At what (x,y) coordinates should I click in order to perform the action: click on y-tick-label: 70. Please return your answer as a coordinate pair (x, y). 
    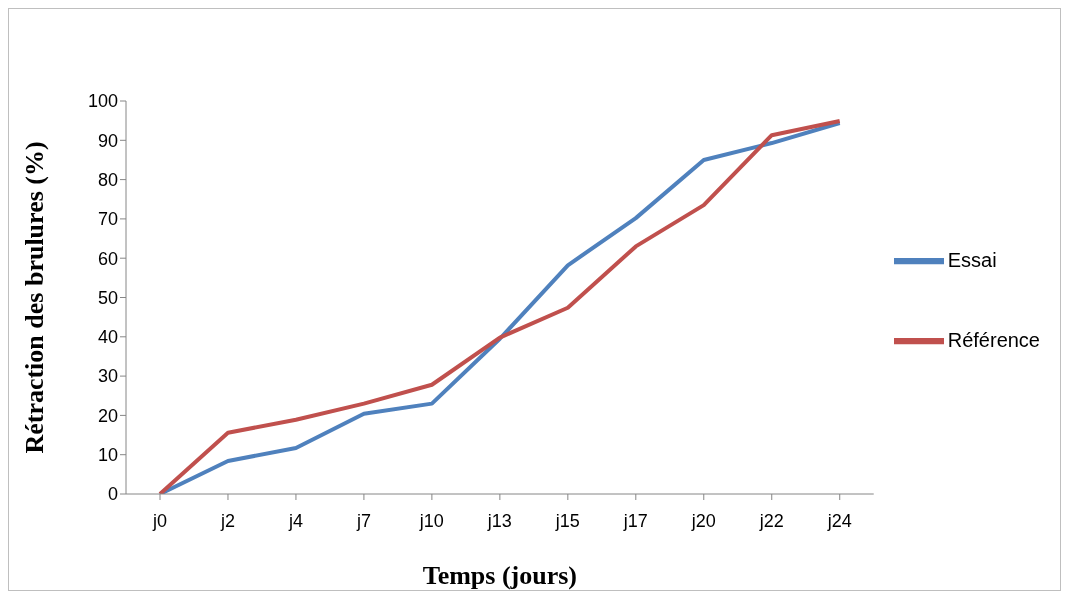
    Looking at the image, I should click on (107, 219).